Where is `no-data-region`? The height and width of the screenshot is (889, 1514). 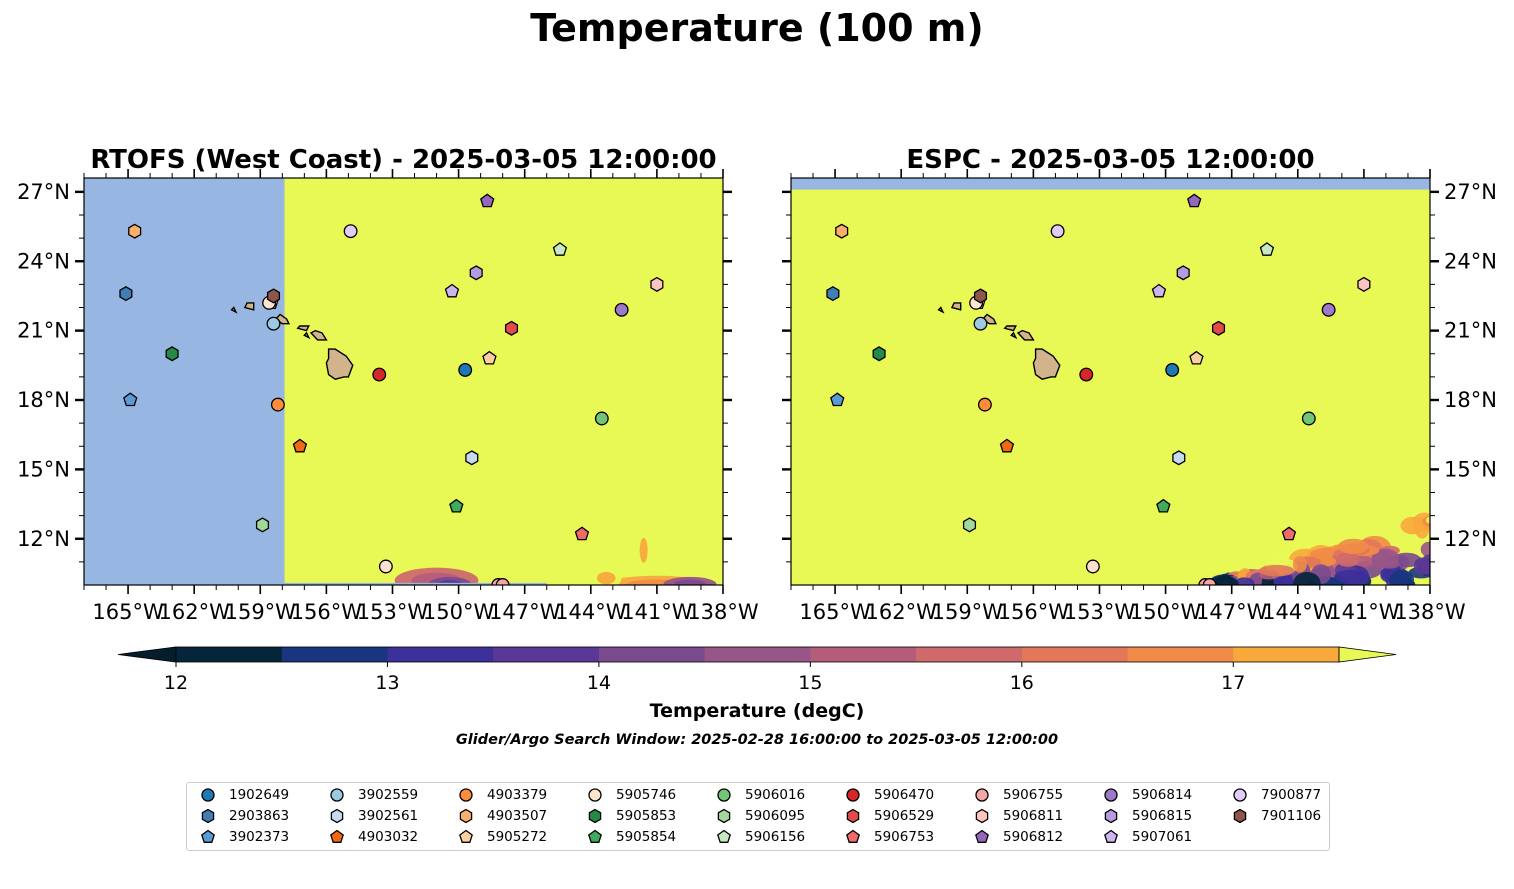
no-data-region is located at coordinates (184, 381).